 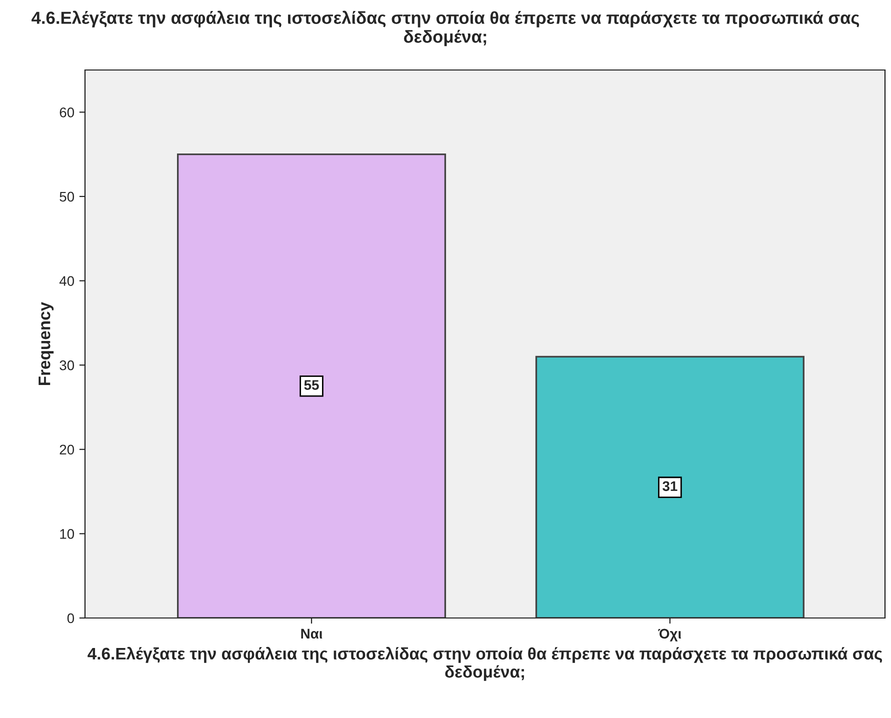 What do you see at coordinates (46, 344) in the screenshot?
I see `y-axis-title: Frequency` at bounding box center [46, 344].